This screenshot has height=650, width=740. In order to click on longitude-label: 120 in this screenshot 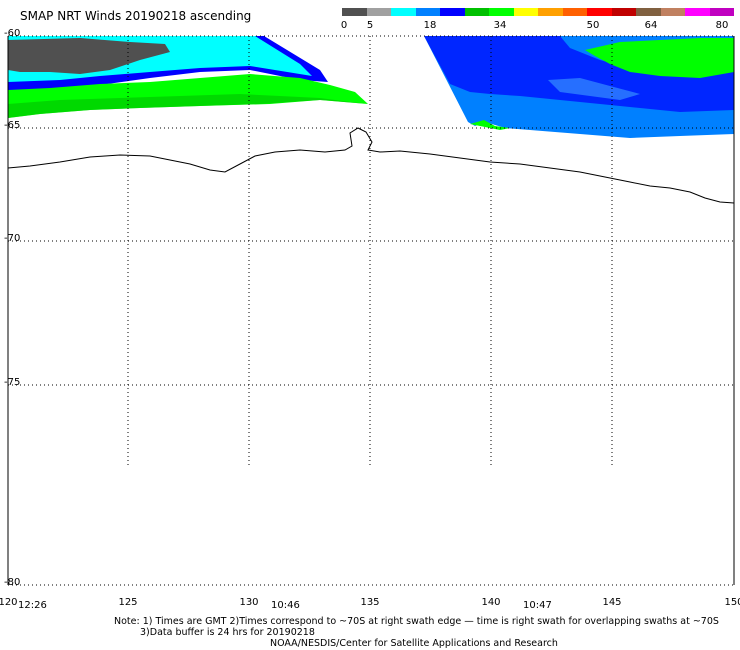, I will do `click(9, 602)`.